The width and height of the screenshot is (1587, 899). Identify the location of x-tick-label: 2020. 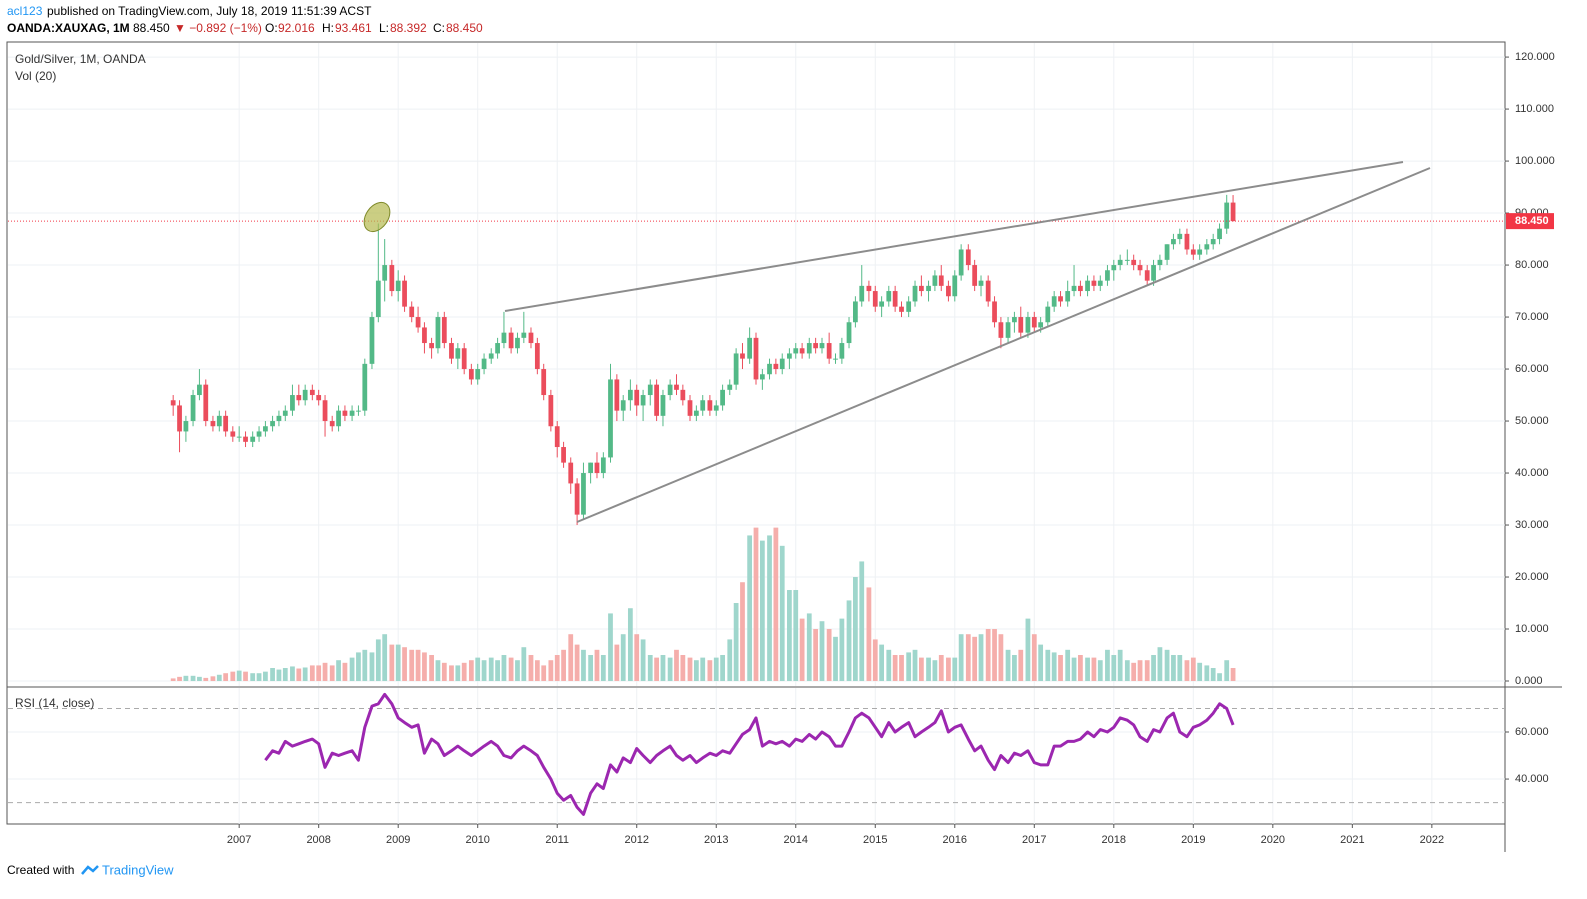
(1273, 840).